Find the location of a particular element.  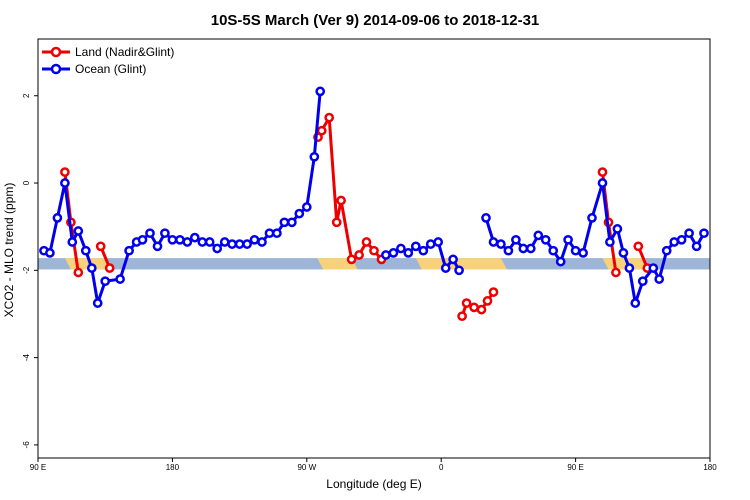

x-tick-label-3: 0 is located at coordinates (441, 467).